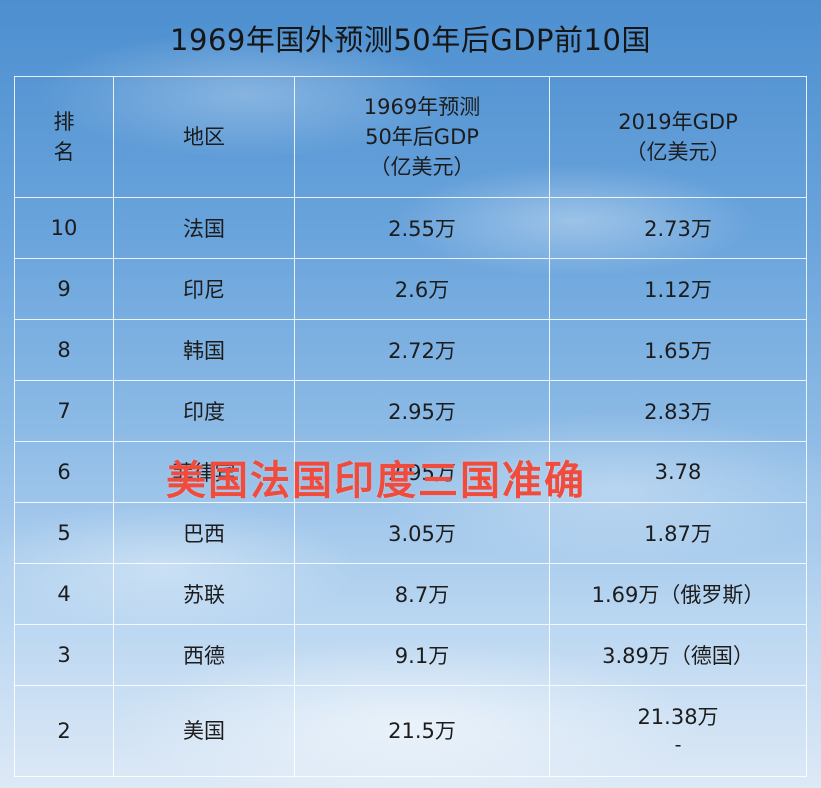 The width and height of the screenshot is (821, 788). Describe the element at coordinates (64, 472) in the screenshot. I see `cell-rank: 6` at that location.